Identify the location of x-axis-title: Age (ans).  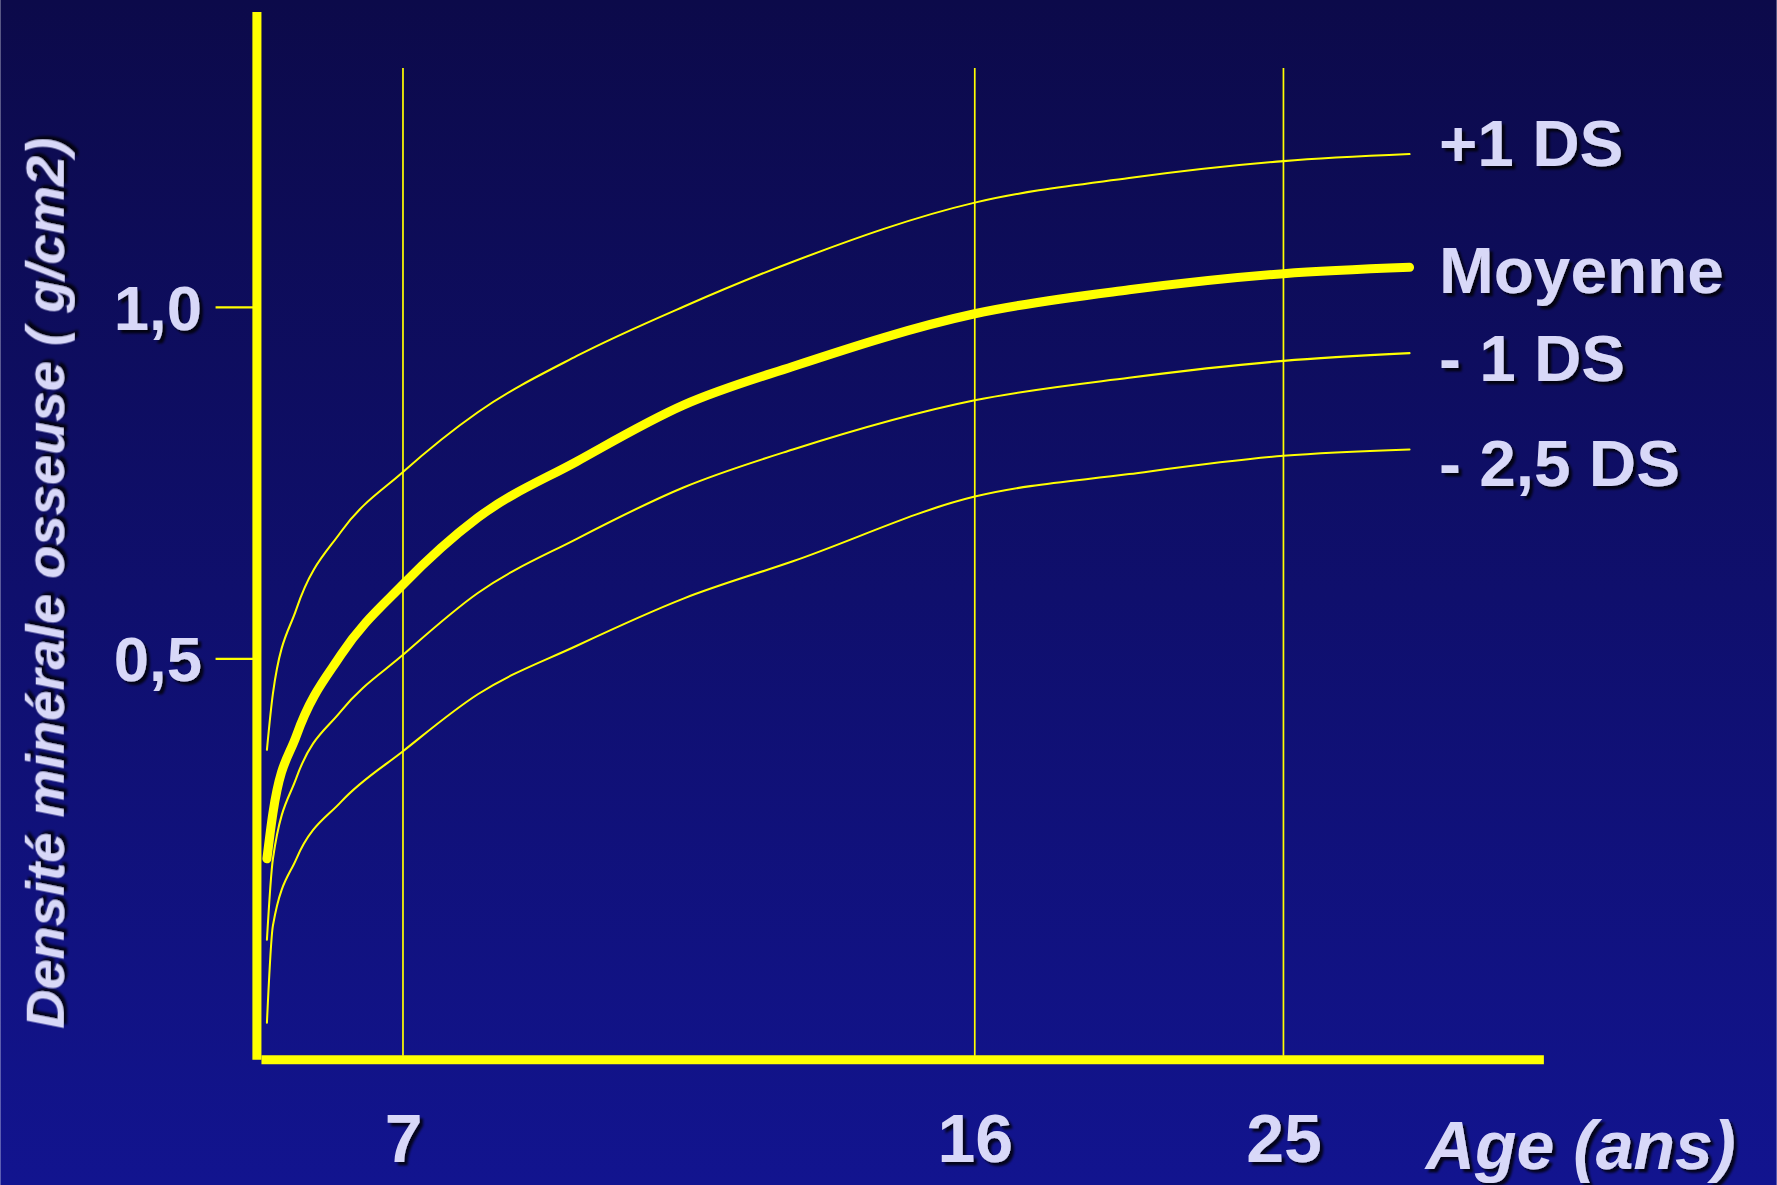
(1579, 1145).